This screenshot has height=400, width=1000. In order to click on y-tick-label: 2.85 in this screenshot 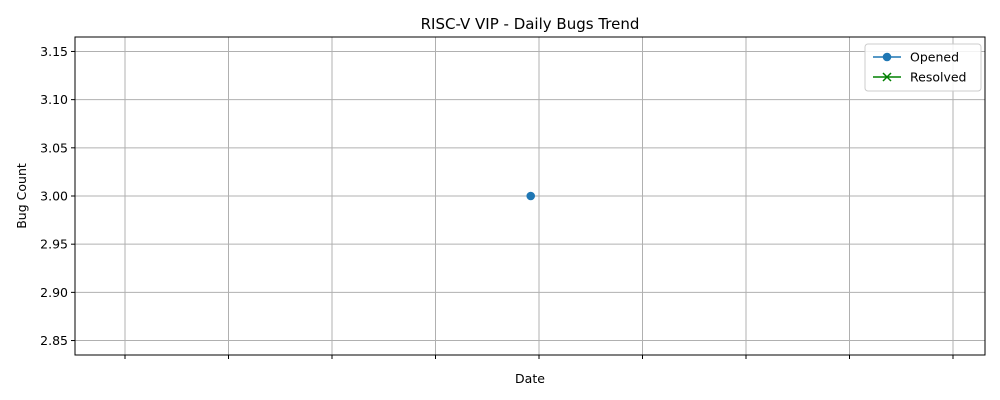, I will do `click(54, 340)`.